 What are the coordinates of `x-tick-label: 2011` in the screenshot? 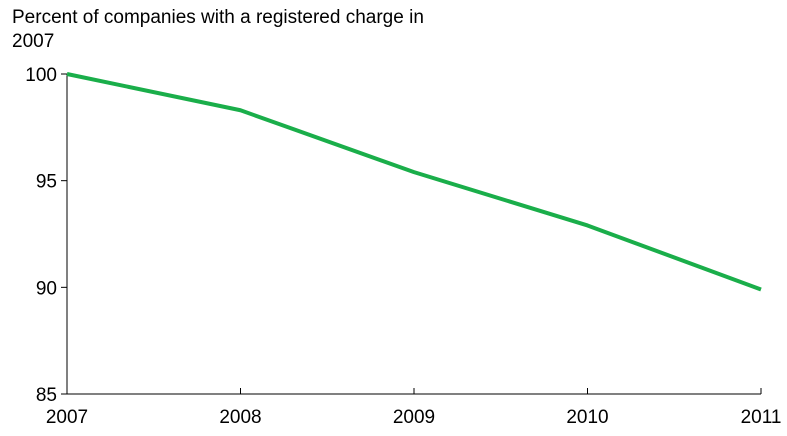 It's located at (761, 417).